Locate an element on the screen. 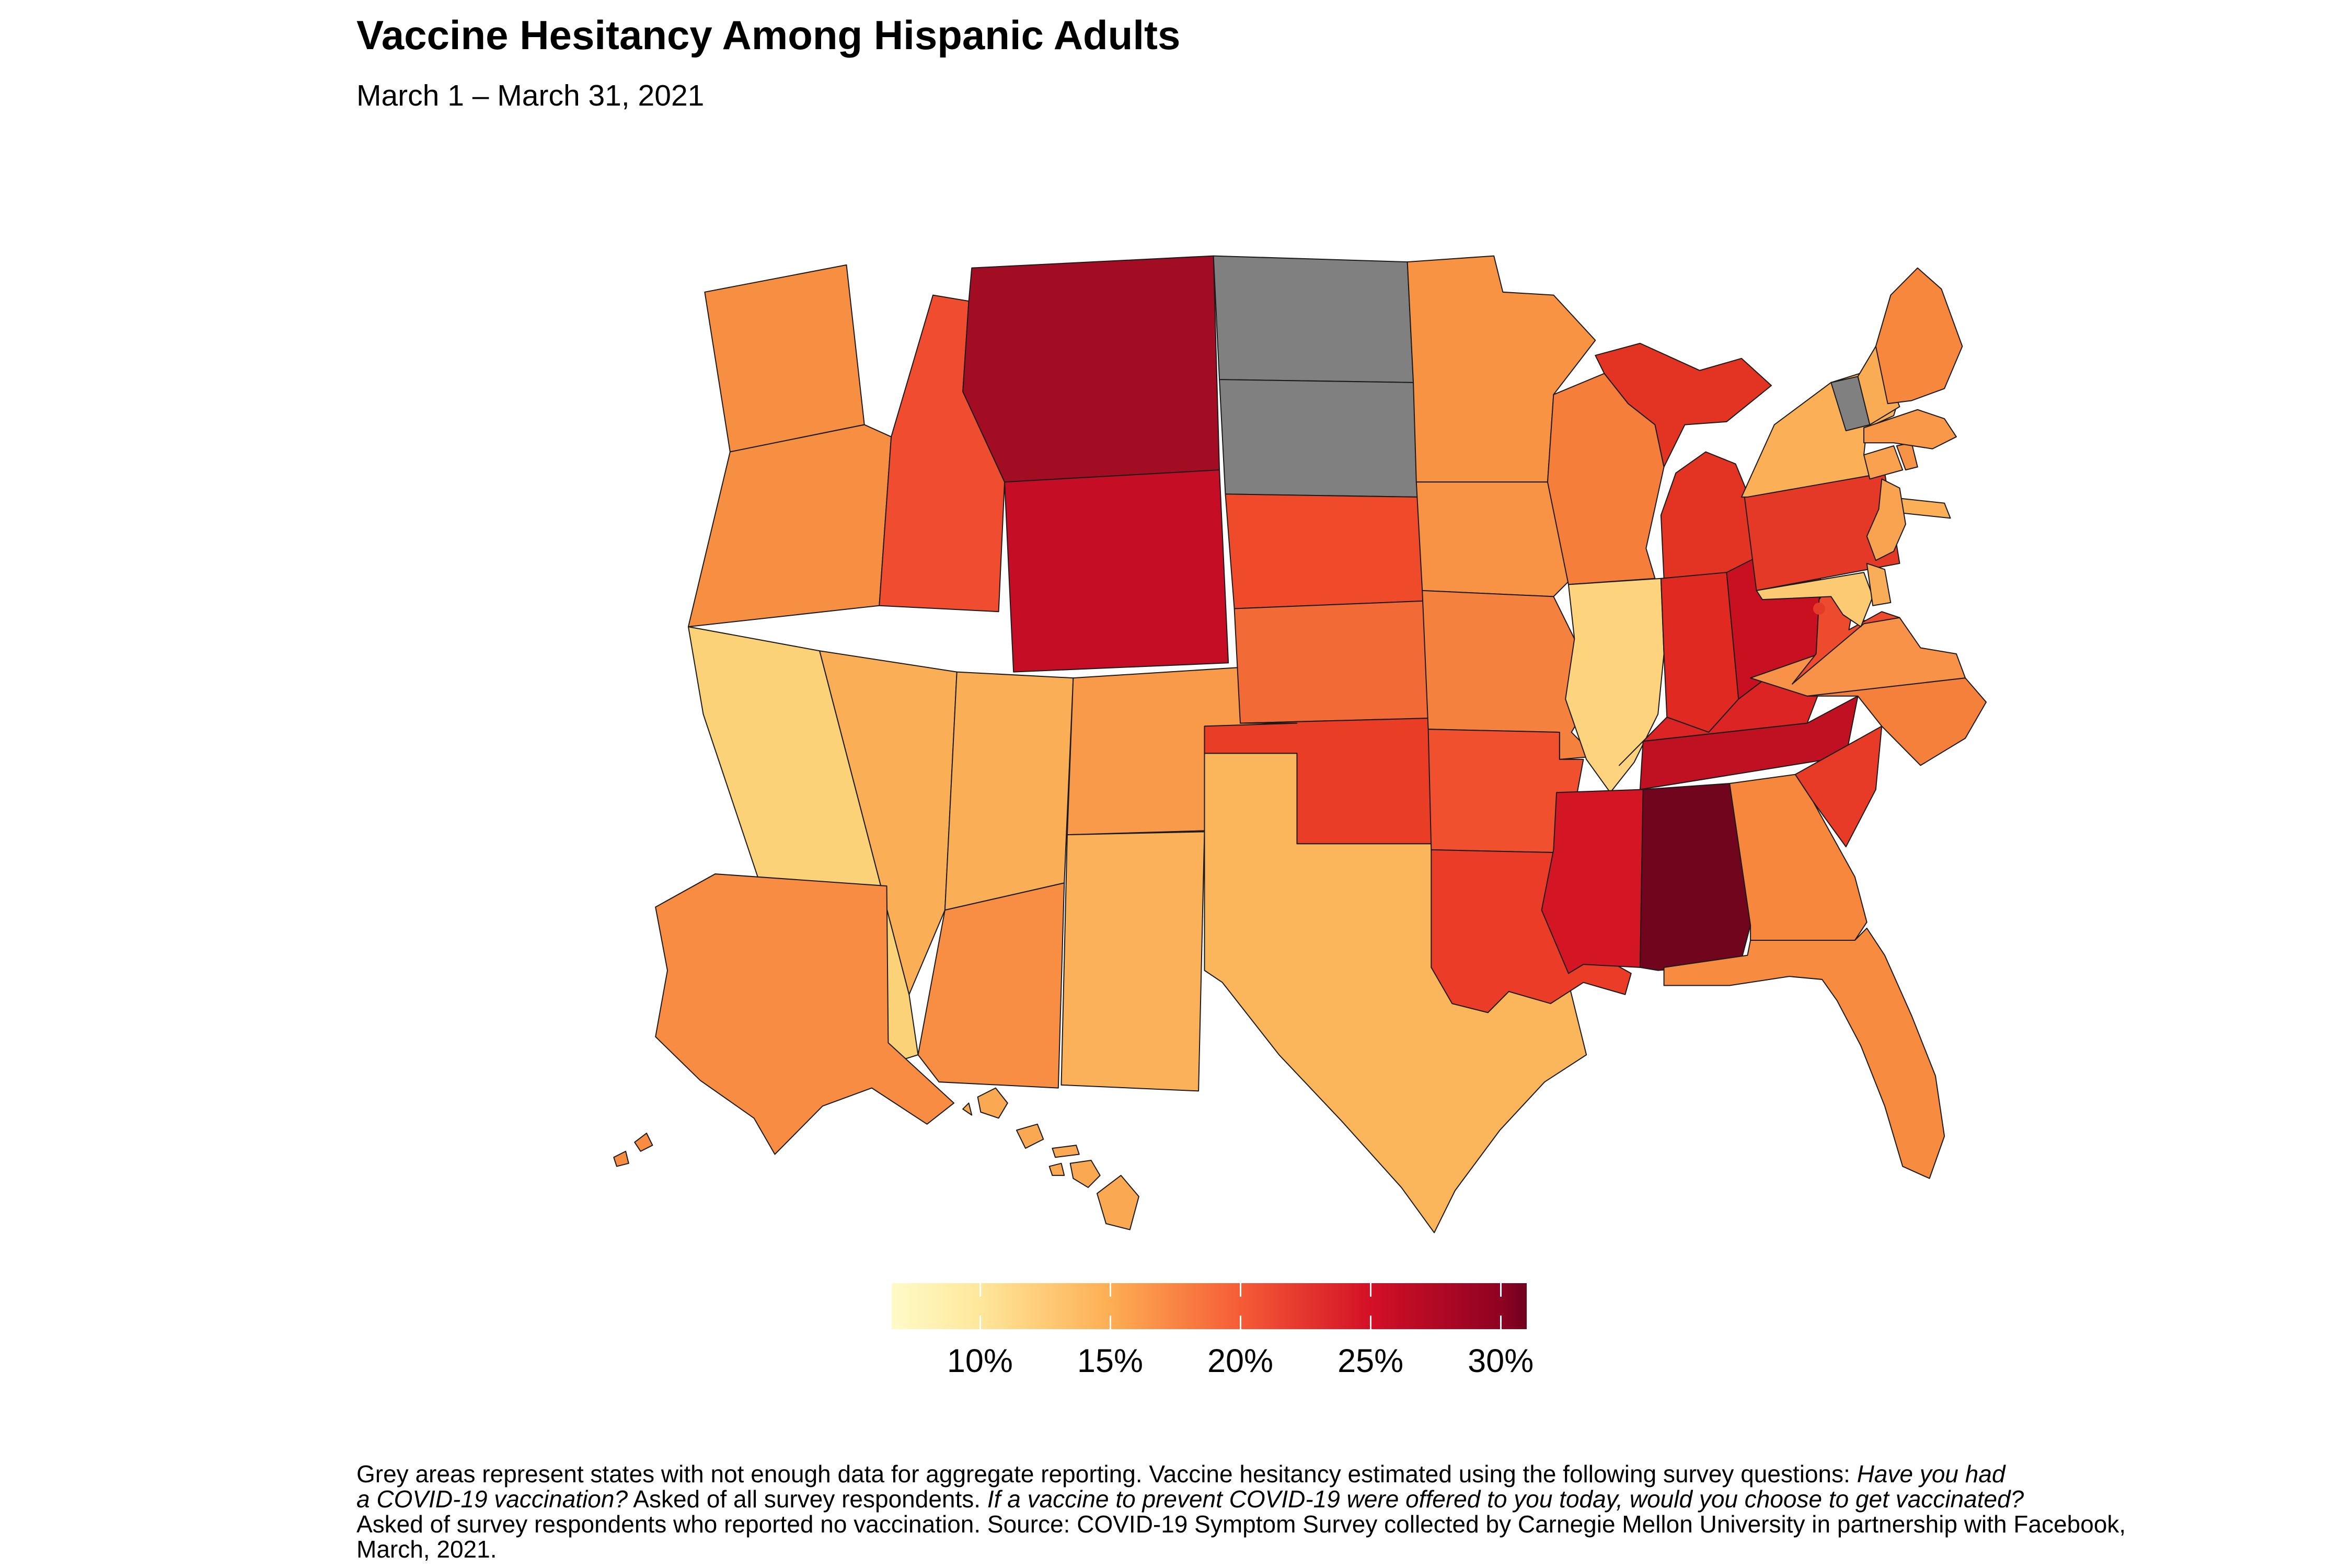 Image resolution: width=2352 pixels, height=1568 pixels. state-mn is located at coordinates (1501, 369).